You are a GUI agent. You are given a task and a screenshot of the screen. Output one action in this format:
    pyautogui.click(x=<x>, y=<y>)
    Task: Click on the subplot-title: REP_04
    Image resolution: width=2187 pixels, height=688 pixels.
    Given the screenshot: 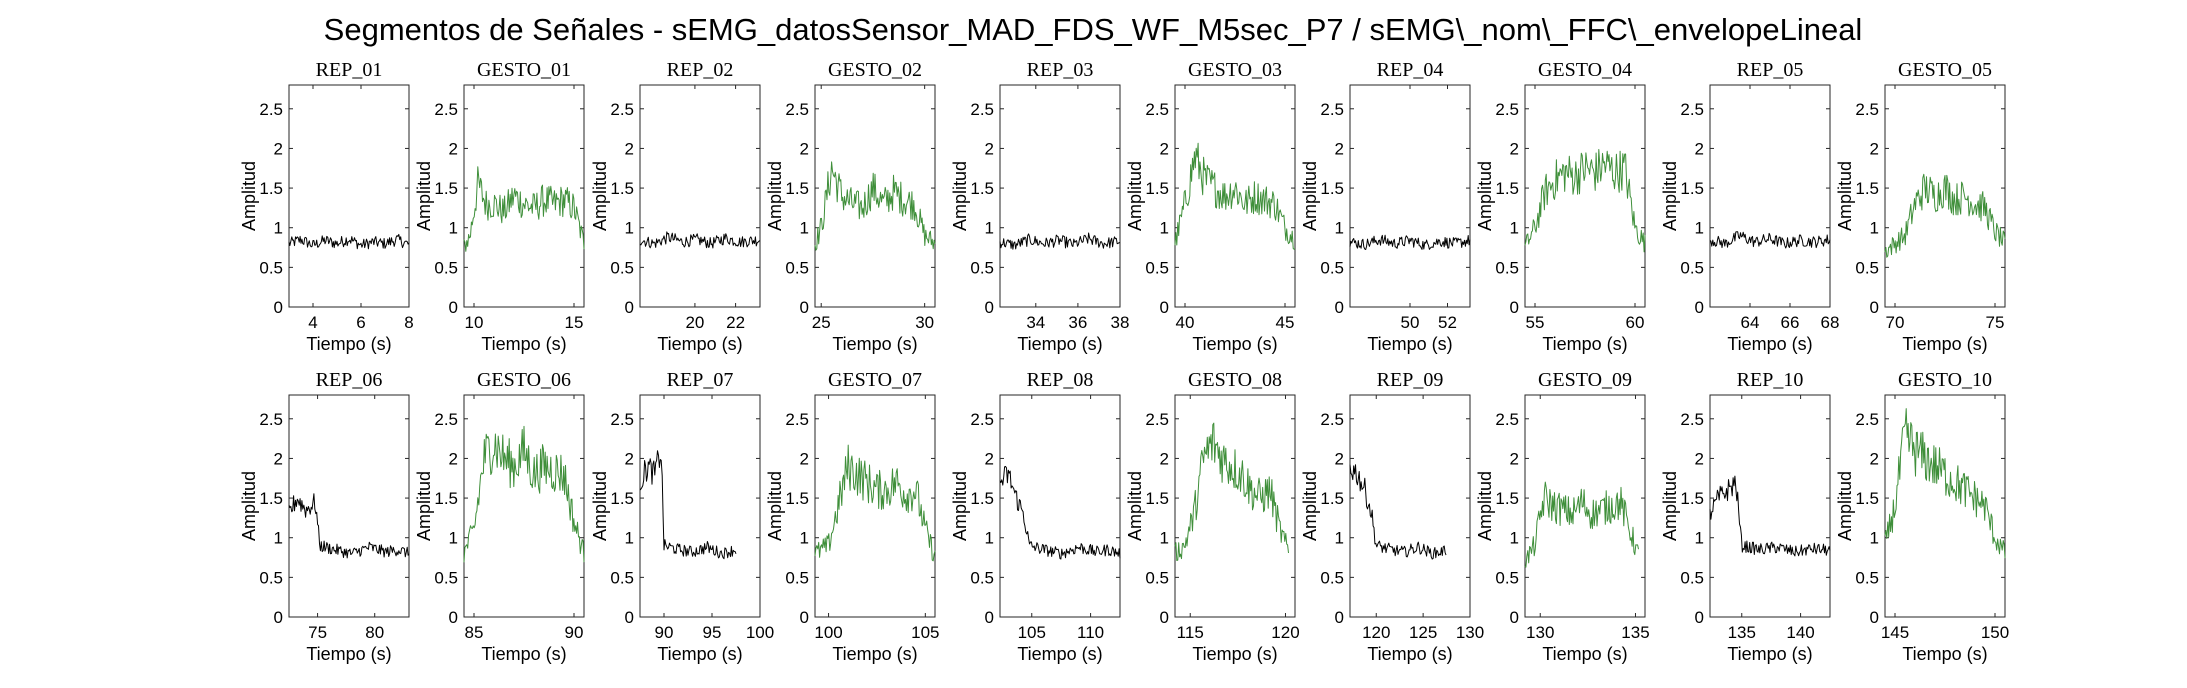 What is the action you would take?
    pyautogui.click(x=1410, y=70)
    